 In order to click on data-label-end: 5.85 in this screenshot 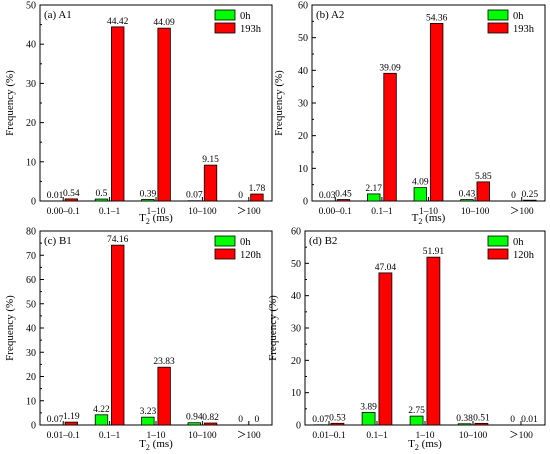, I will do `click(483, 177)`.